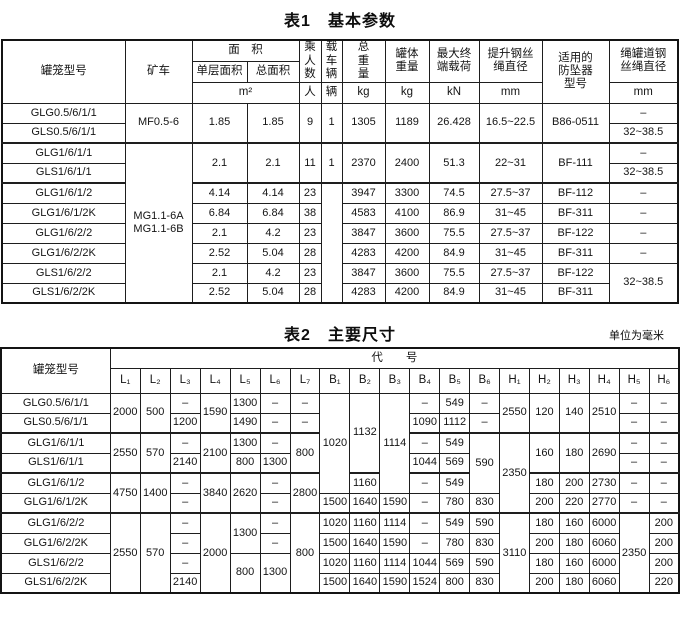  What do you see at coordinates (340, 21) in the screenshot?
I see `table1-title: 表1 基本参数` at bounding box center [340, 21].